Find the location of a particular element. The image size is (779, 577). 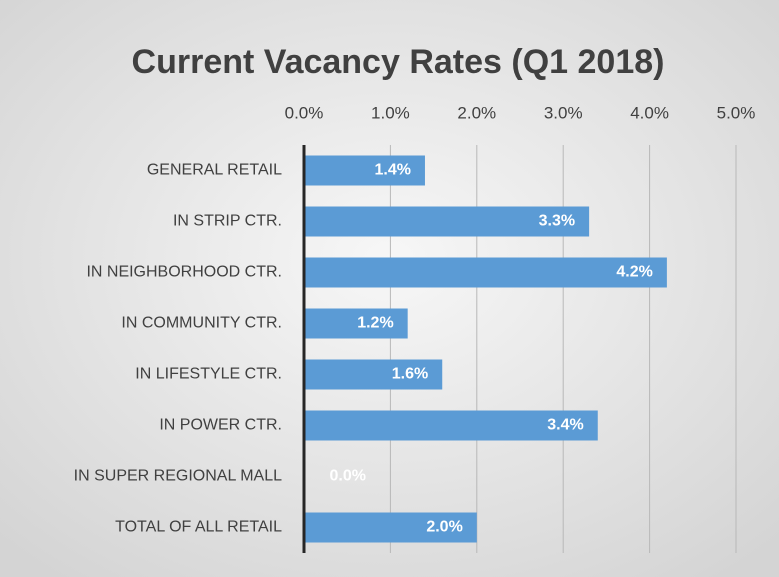

y-tick-label: GENERAL RETAIL is located at coordinates (214, 170).